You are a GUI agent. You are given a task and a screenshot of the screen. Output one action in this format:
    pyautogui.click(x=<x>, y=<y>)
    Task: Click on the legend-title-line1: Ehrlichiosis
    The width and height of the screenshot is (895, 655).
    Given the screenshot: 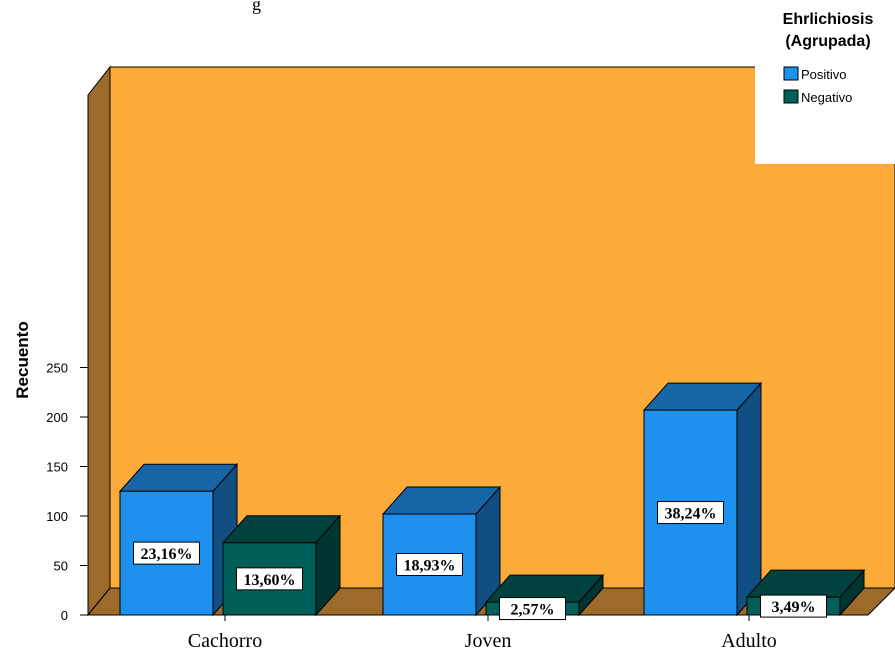 What is the action you would take?
    pyautogui.click(x=828, y=19)
    